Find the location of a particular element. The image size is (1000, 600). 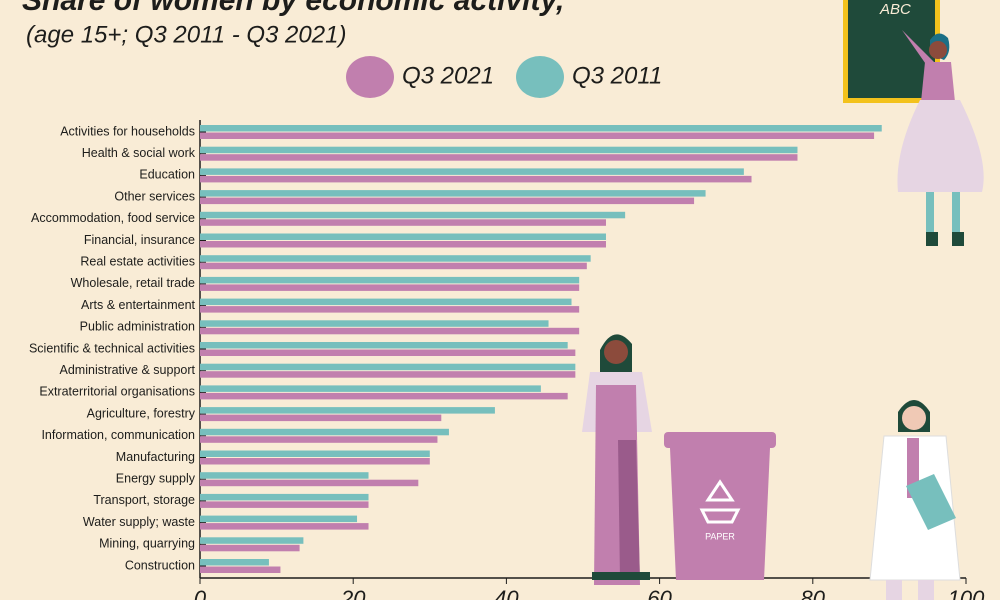

category-label: Activities for households is located at coordinates (127, 131).